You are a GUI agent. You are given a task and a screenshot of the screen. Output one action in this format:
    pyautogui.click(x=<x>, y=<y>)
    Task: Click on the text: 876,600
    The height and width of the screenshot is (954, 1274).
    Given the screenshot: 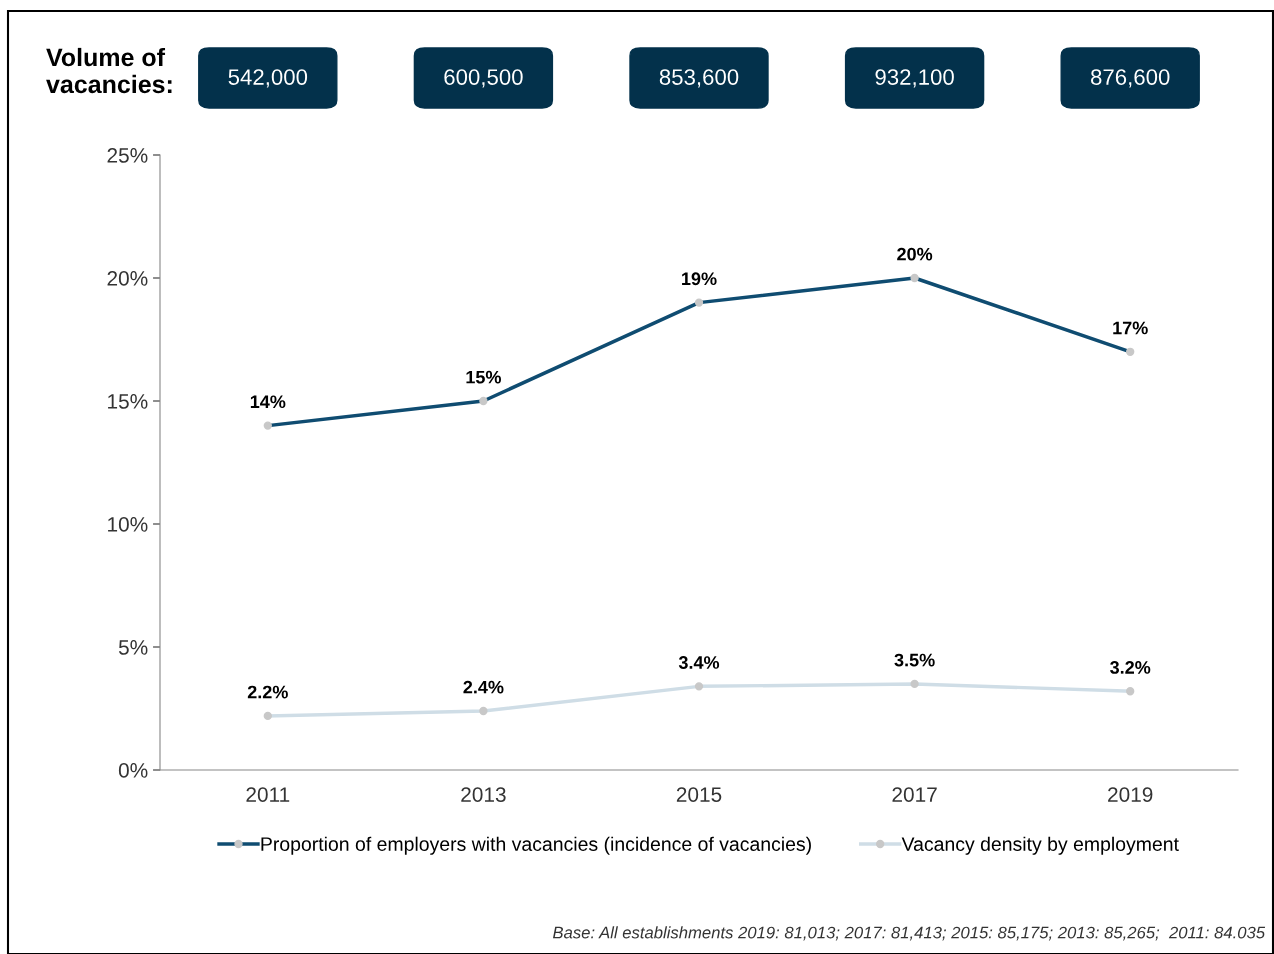 What is the action you would take?
    pyautogui.click(x=1130, y=78)
    